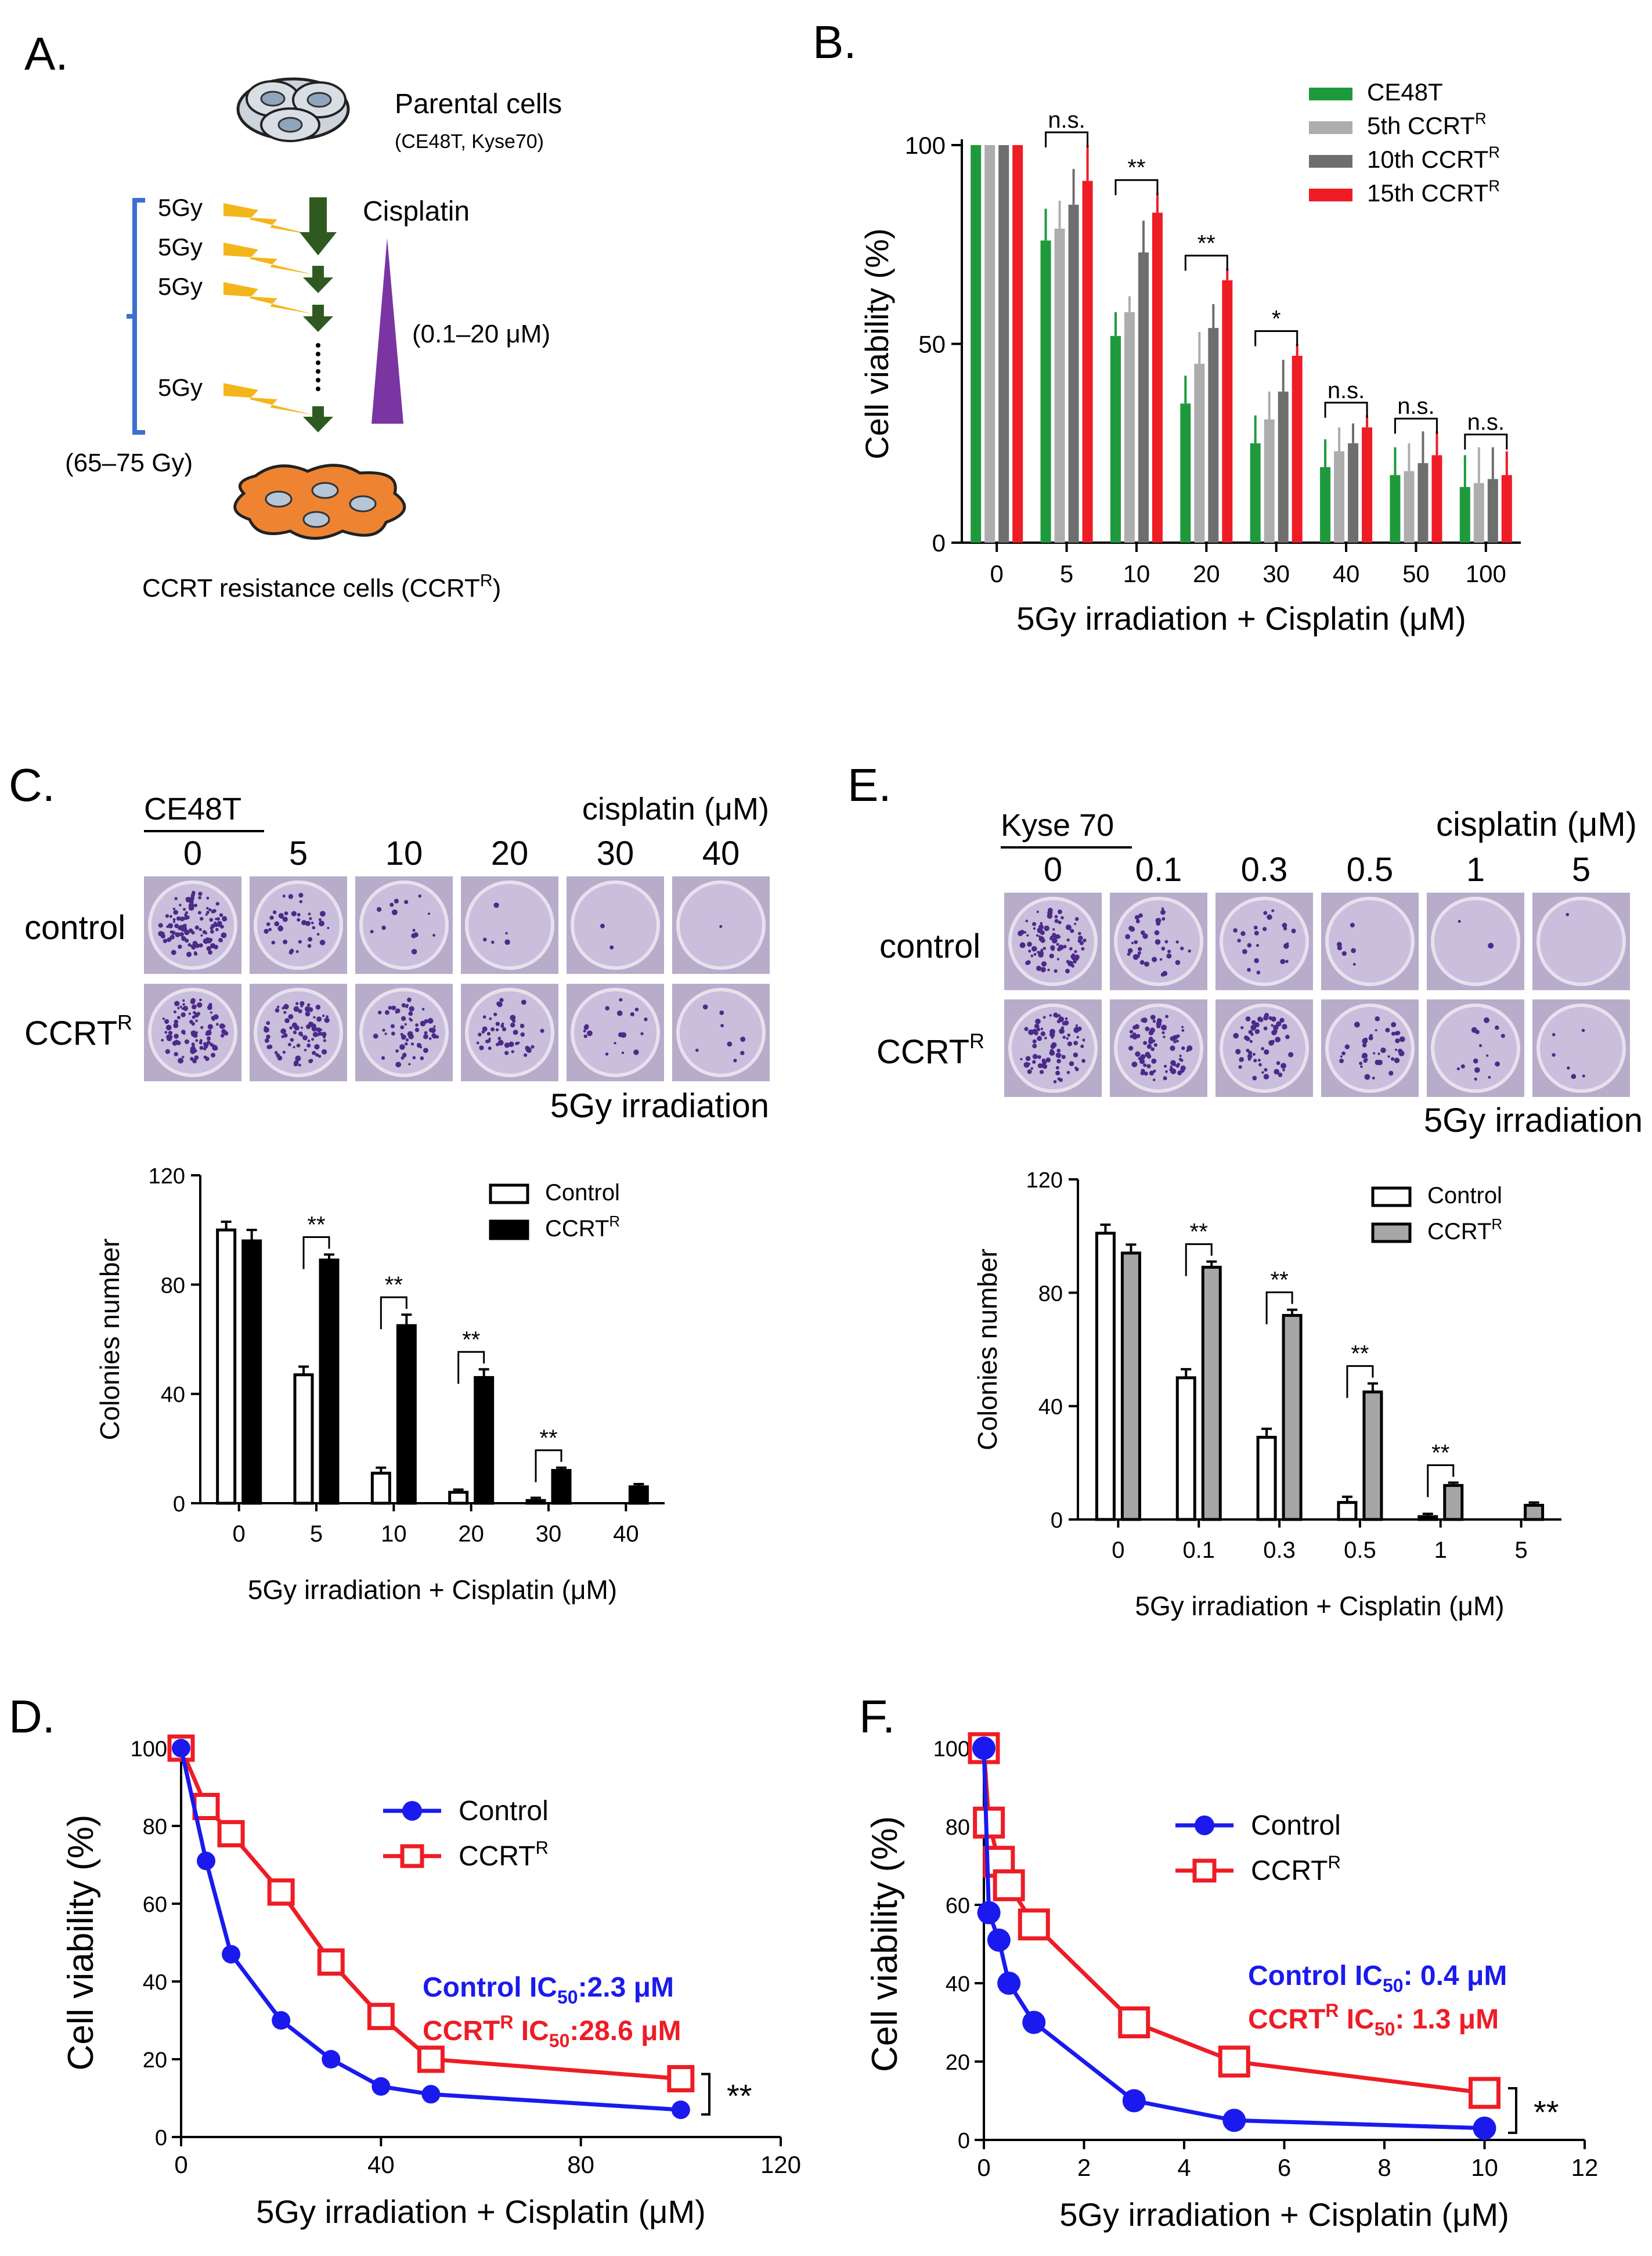 The width and height of the screenshot is (1652, 2256). I want to click on y-tick-label: 40, so click(173, 1395).